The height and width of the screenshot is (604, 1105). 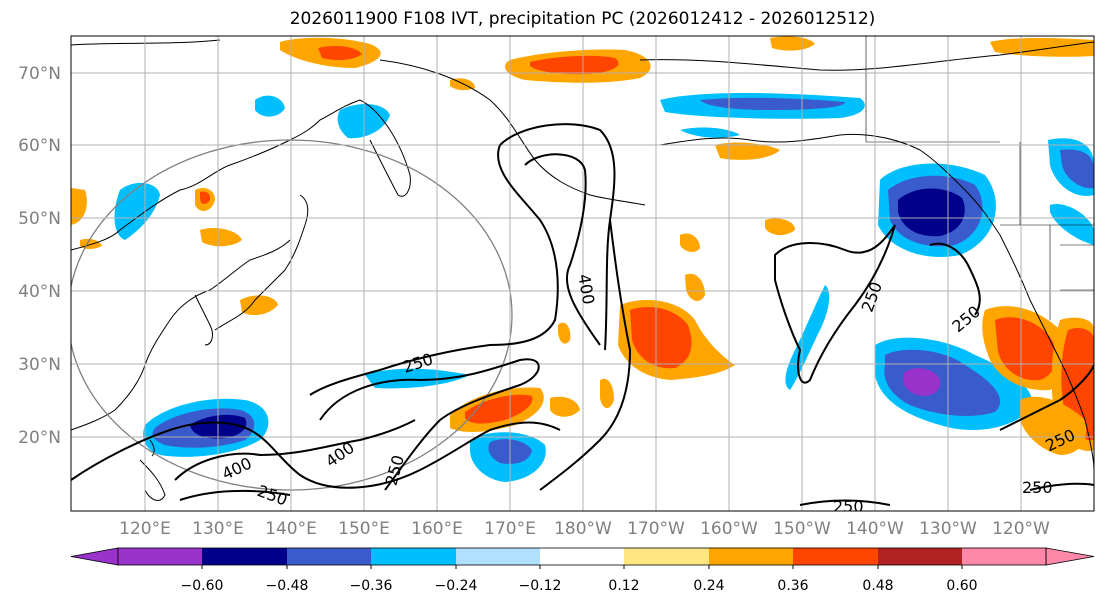 I want to click on colorbar-tick-label: −0.48, so click(x=287, y=586).